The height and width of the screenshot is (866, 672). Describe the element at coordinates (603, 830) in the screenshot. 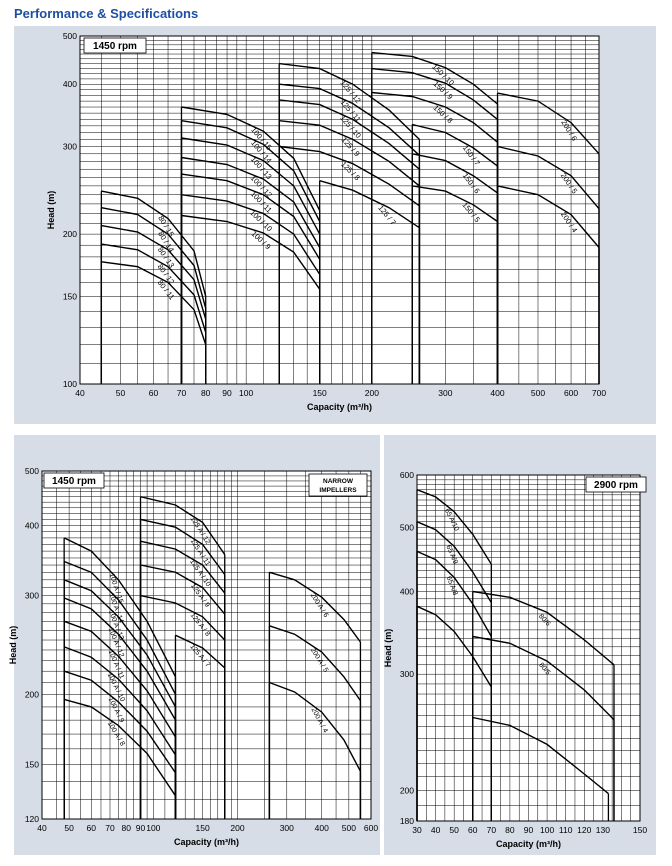

I see `x-tick-label: 130` at that location.